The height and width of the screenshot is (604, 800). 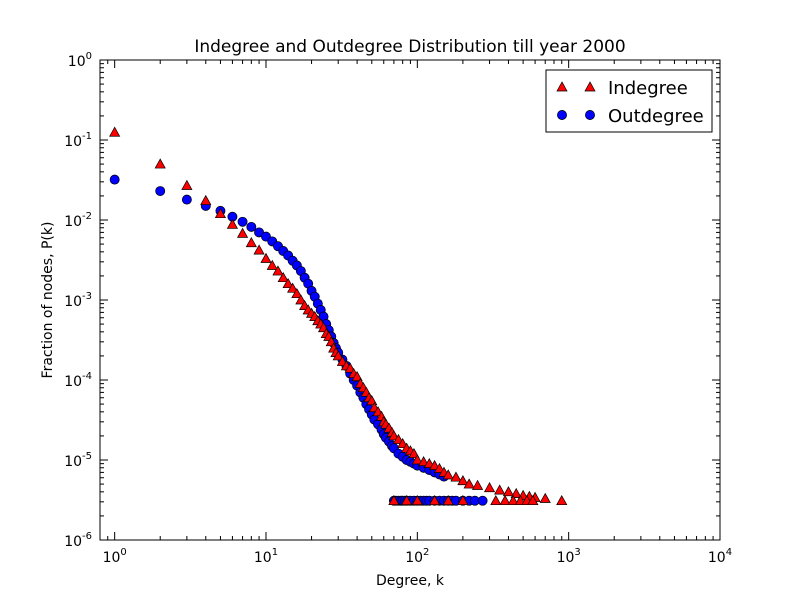 I want to click on x-tick-label: 10¹, so click(x=266, y=556).